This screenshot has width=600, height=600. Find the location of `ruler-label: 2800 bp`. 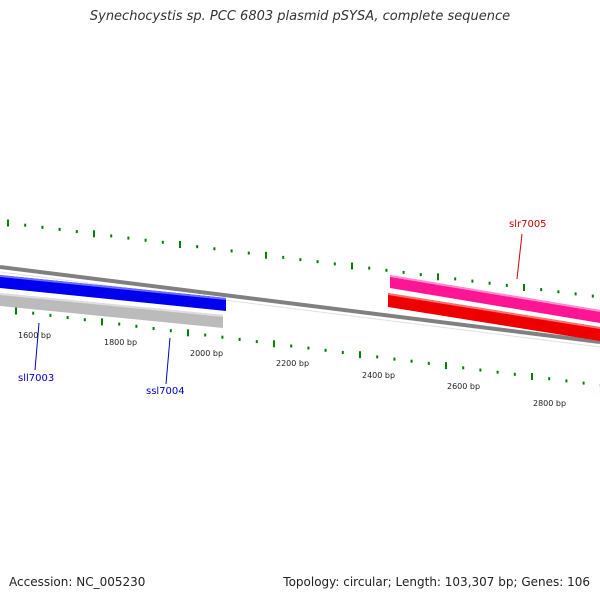

ruler-label: 2800 bp is located at coordinates (549, 403).